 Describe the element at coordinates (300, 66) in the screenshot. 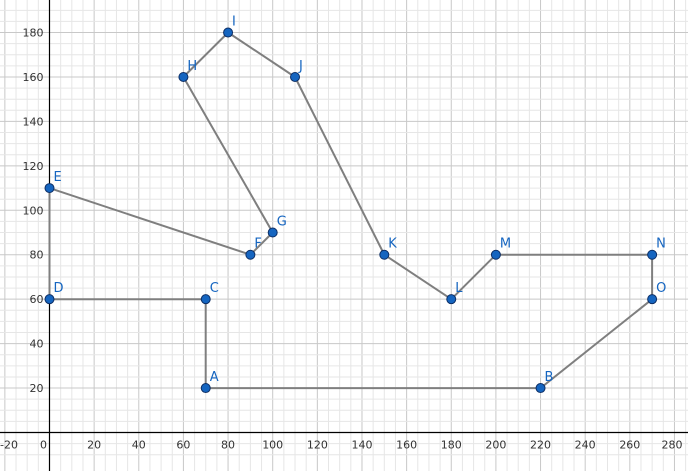

I see `point-label-j: J` at that location.